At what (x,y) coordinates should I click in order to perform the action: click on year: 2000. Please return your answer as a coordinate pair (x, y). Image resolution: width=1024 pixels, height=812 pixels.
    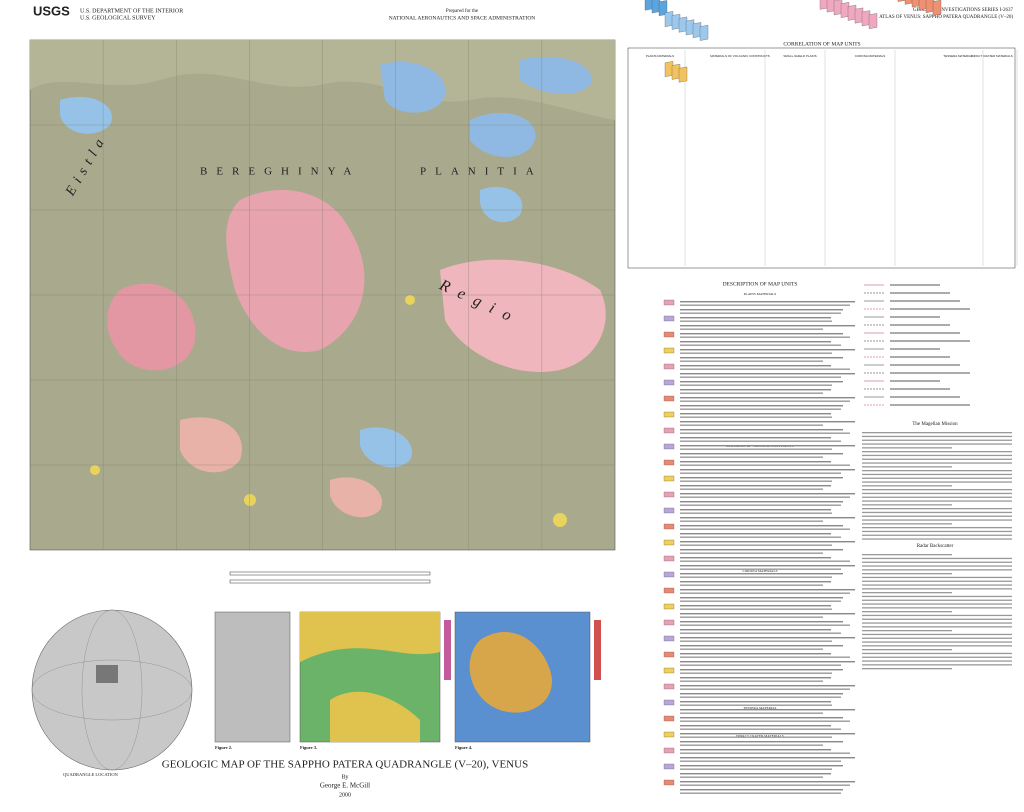
    Looking at the image, I should click on (345, 795).